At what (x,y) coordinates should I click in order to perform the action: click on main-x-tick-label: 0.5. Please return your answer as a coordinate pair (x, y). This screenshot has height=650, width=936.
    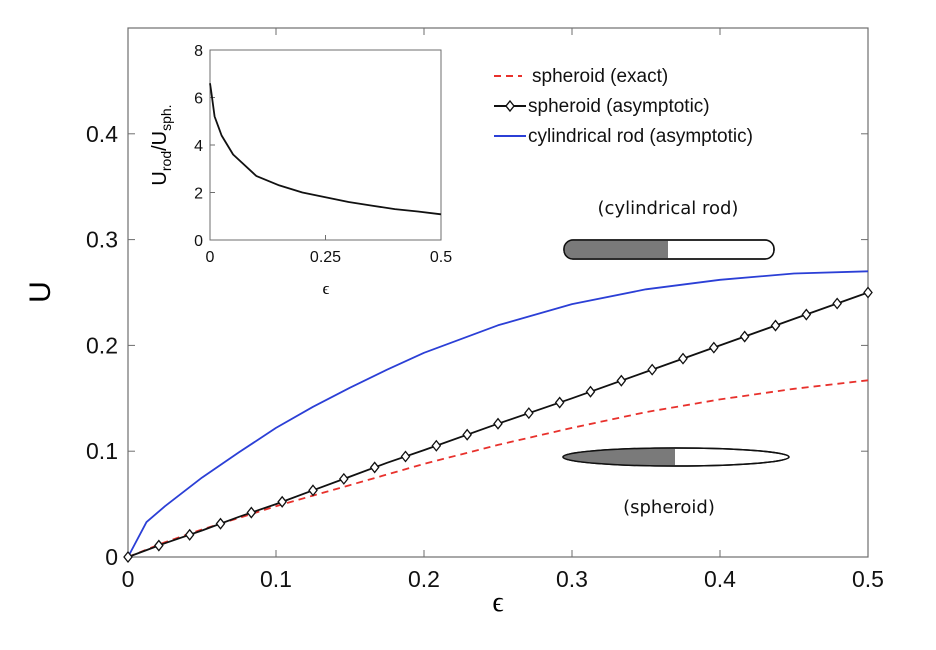
    Looking at the image, I should click on (868, 579).